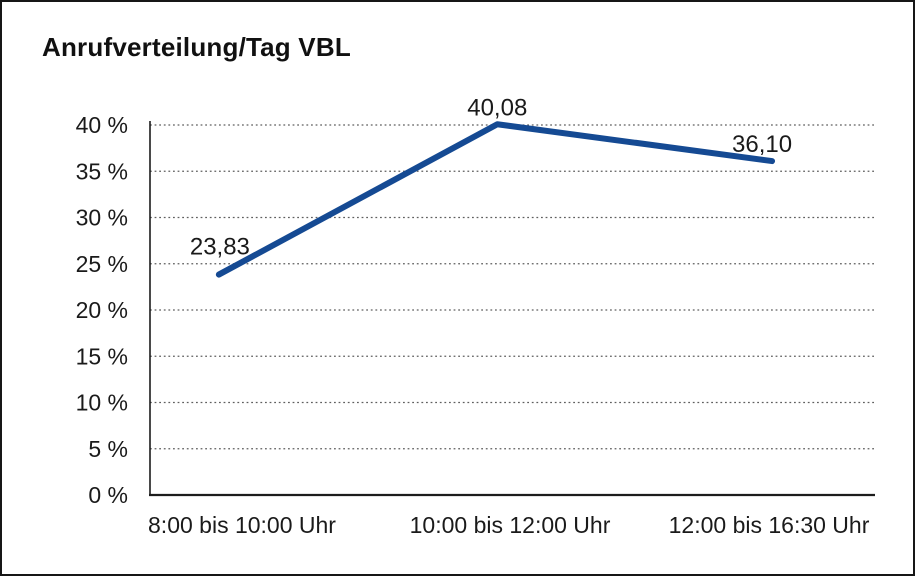 This screenshot has height=576, width=915. I want to click on x-category-label: 8:00 bis 10:00 Uhr, so click(242, 525).